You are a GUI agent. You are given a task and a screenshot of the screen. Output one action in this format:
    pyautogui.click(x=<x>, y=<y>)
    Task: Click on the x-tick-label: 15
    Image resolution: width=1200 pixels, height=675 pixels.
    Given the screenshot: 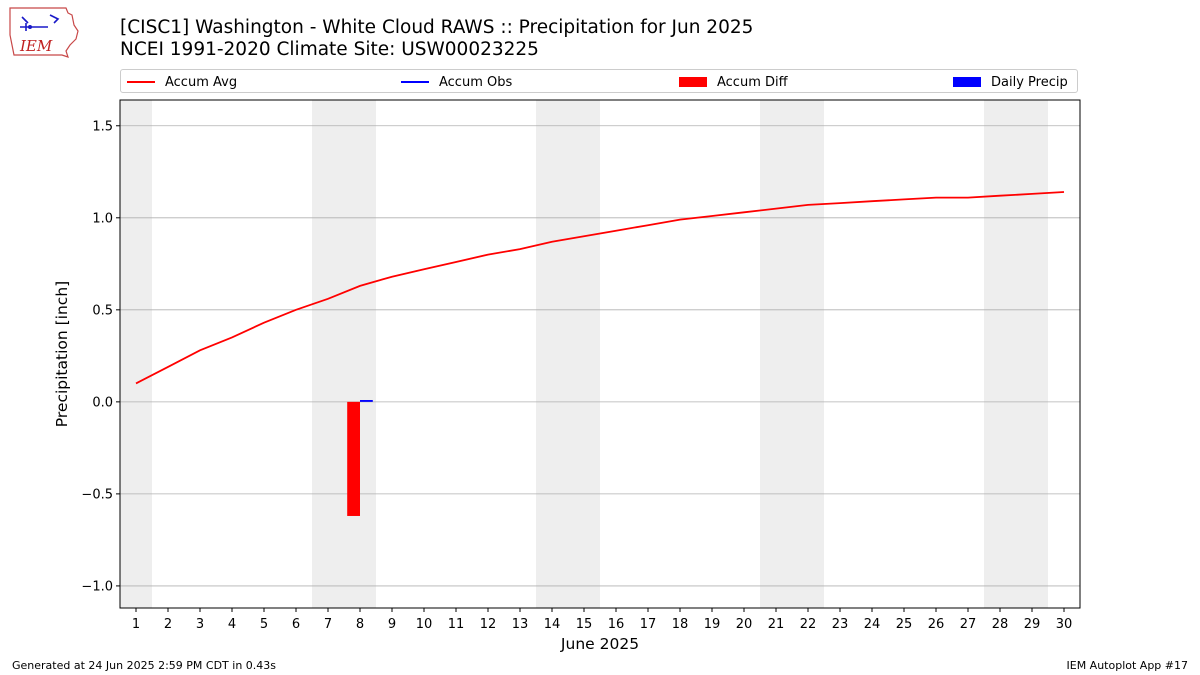 What is the action you would take?
    pyautogui.click(x=584, y=624)
    